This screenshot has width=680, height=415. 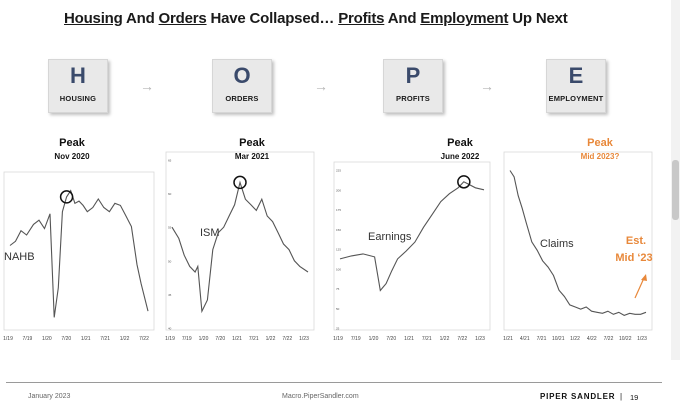 I want to click on stage-letter: P, so click(x=413, y=75).